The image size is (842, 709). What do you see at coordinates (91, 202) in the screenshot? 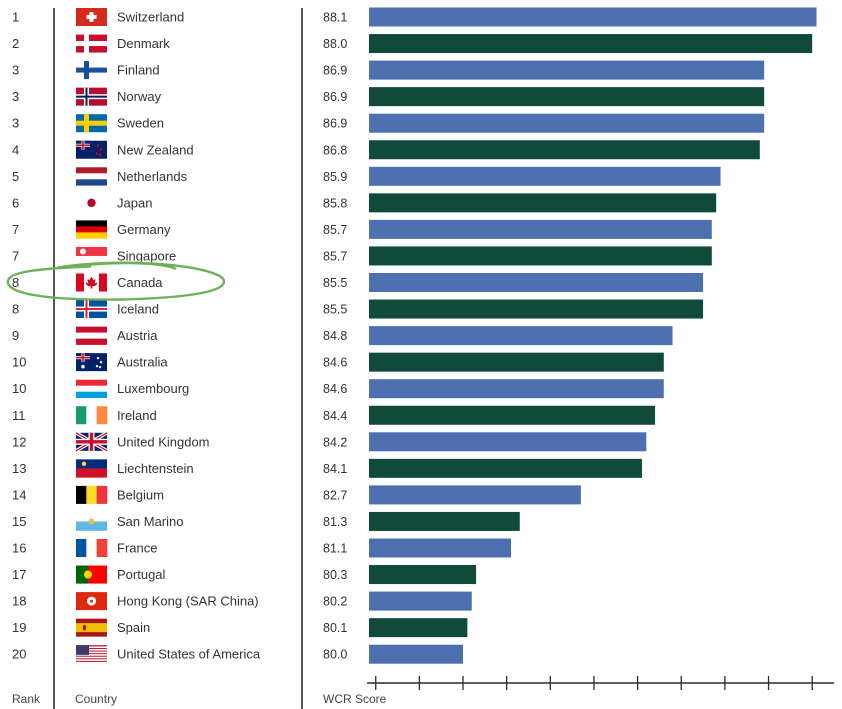
I see `japan-flag-icon` at bounding box center [91, 202].